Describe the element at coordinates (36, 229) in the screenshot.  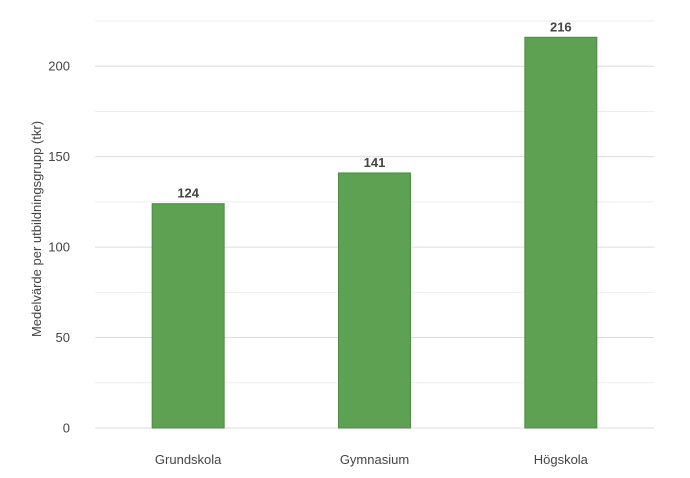
I see `y-axis-title: Medelvärde per utbildningsgrupp (tkr)` at that location.